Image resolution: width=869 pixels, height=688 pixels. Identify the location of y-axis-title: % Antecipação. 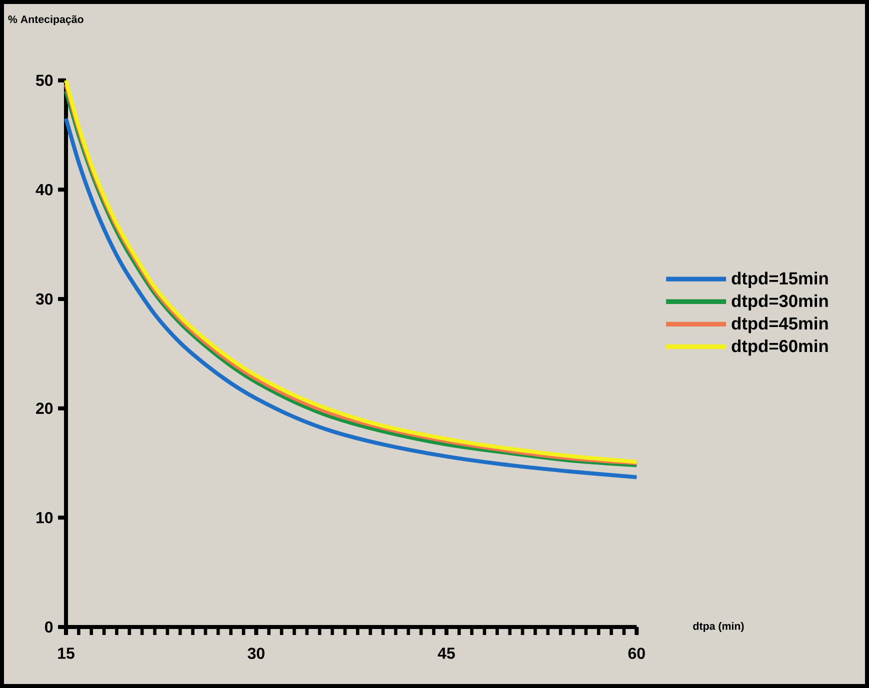
(46, 20).